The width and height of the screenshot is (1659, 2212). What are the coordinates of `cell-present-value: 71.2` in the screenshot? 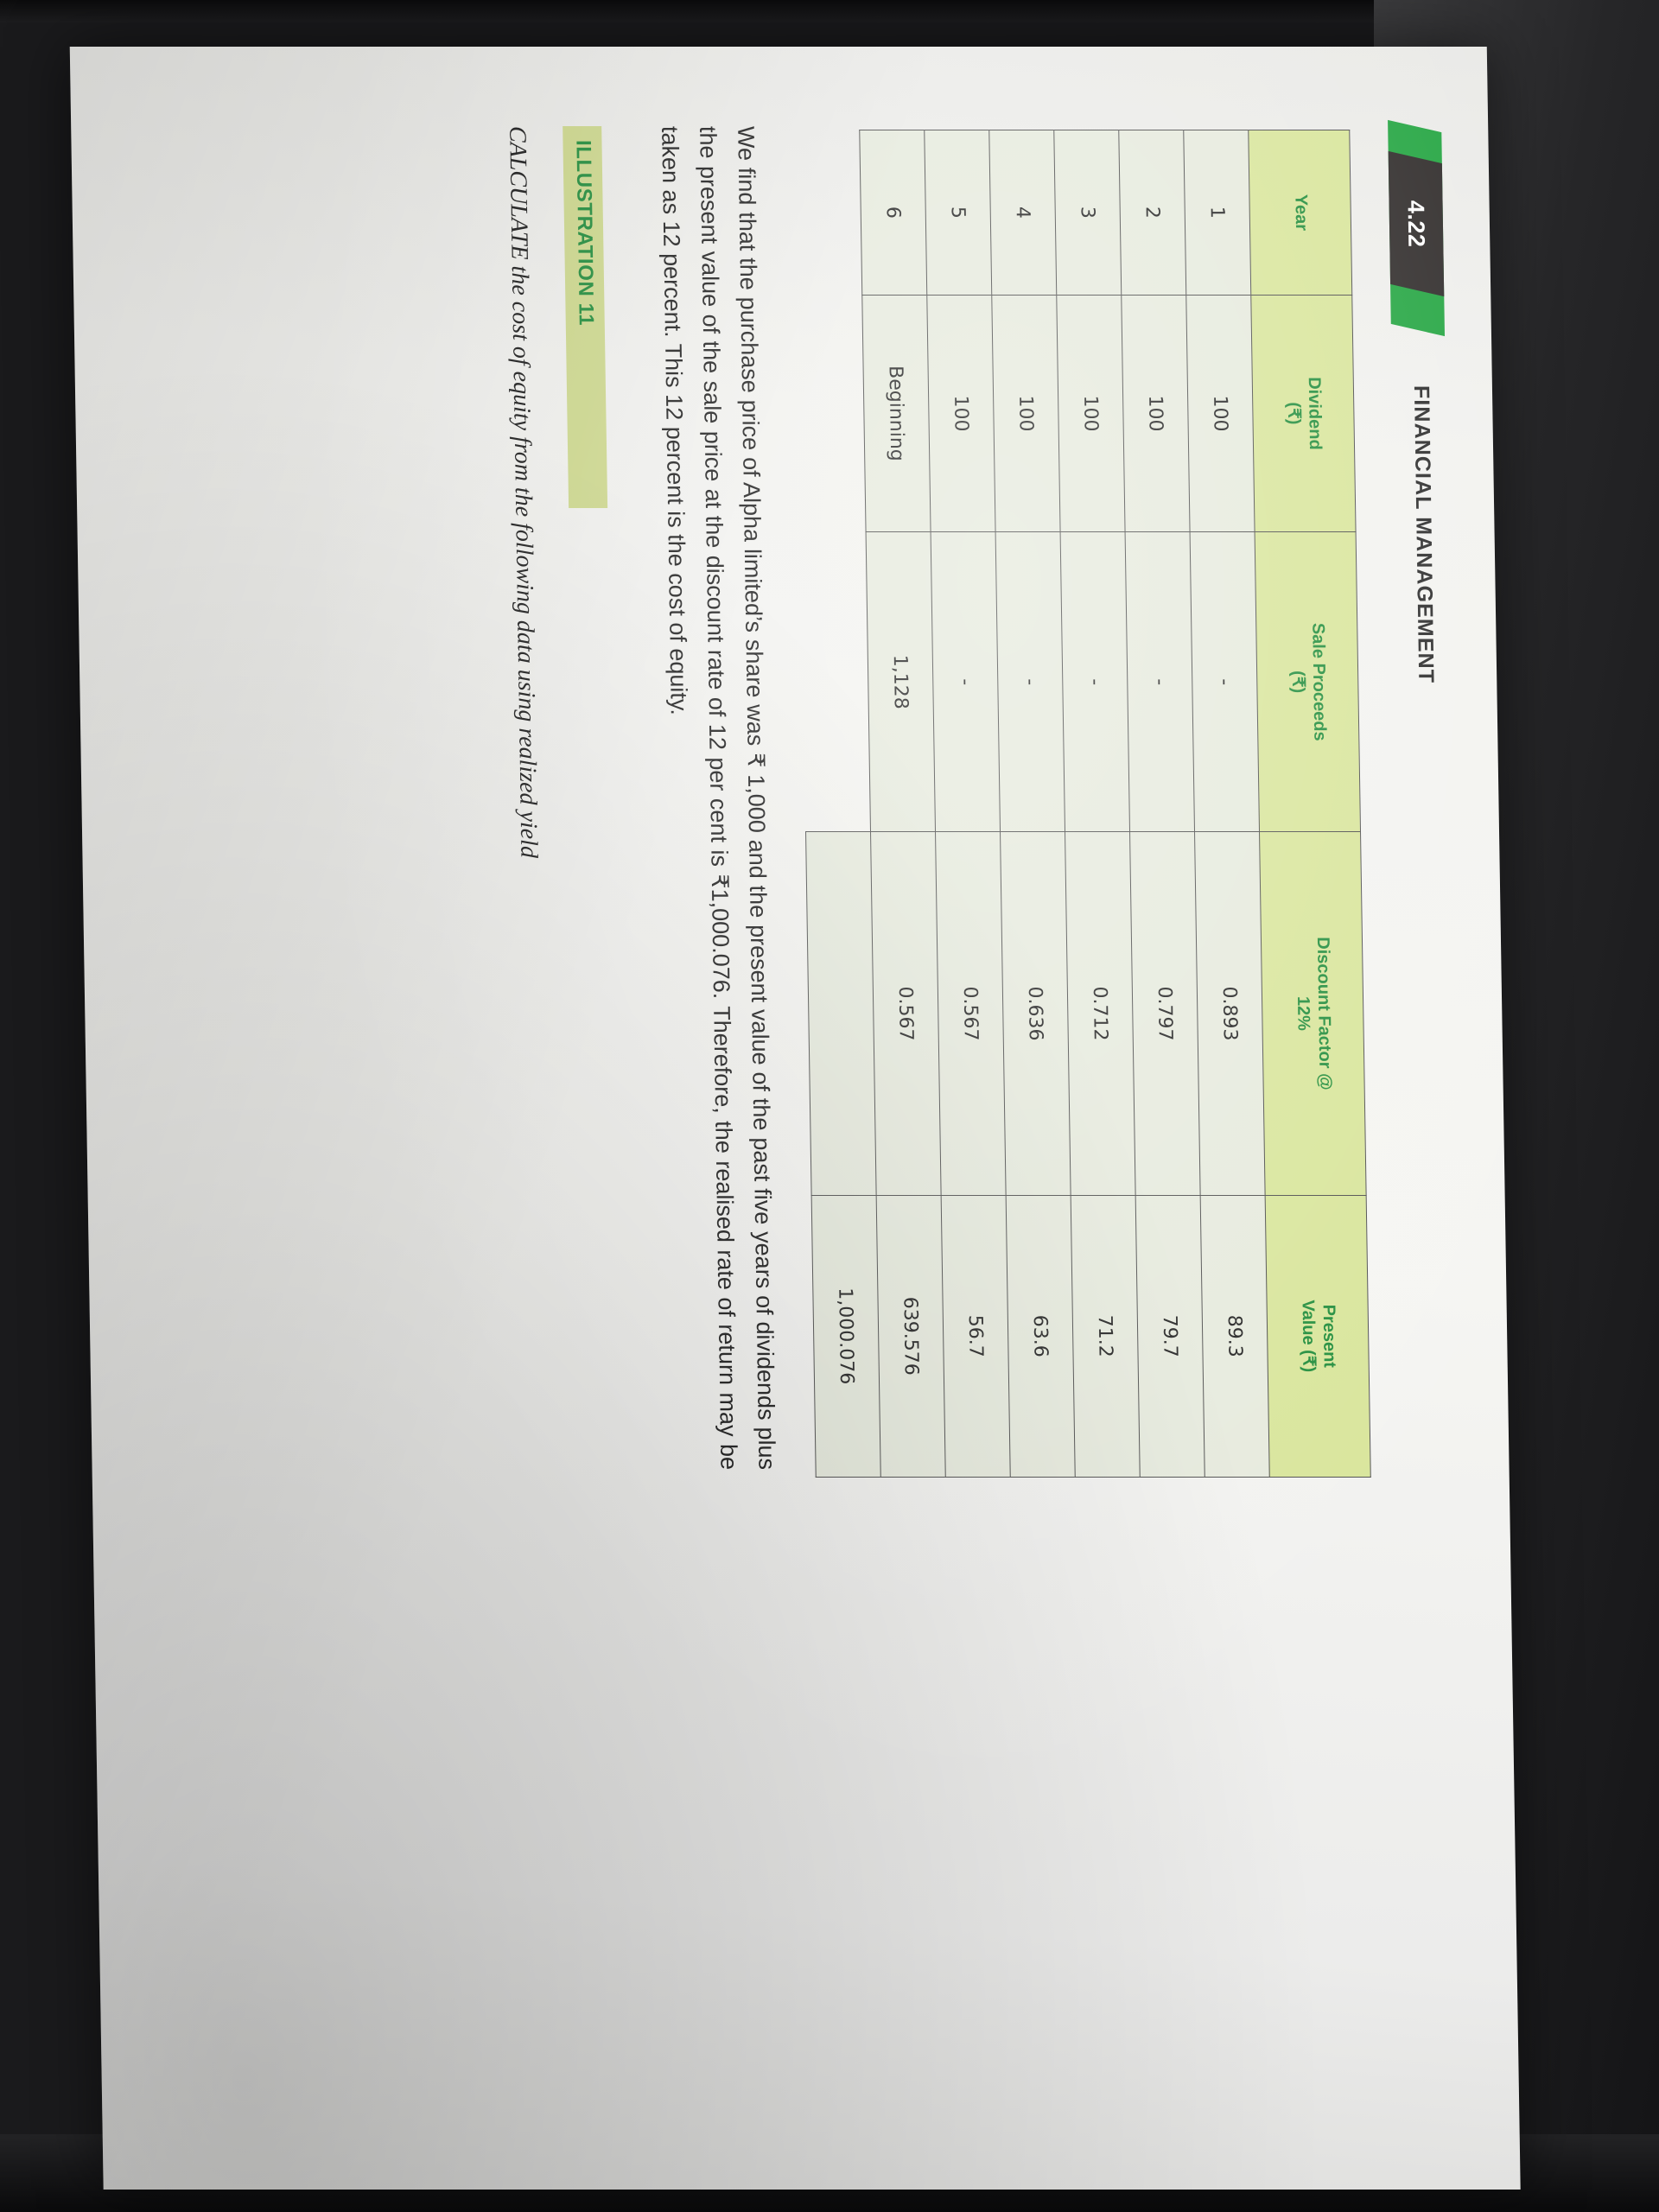 It's located at (1106, 1336).